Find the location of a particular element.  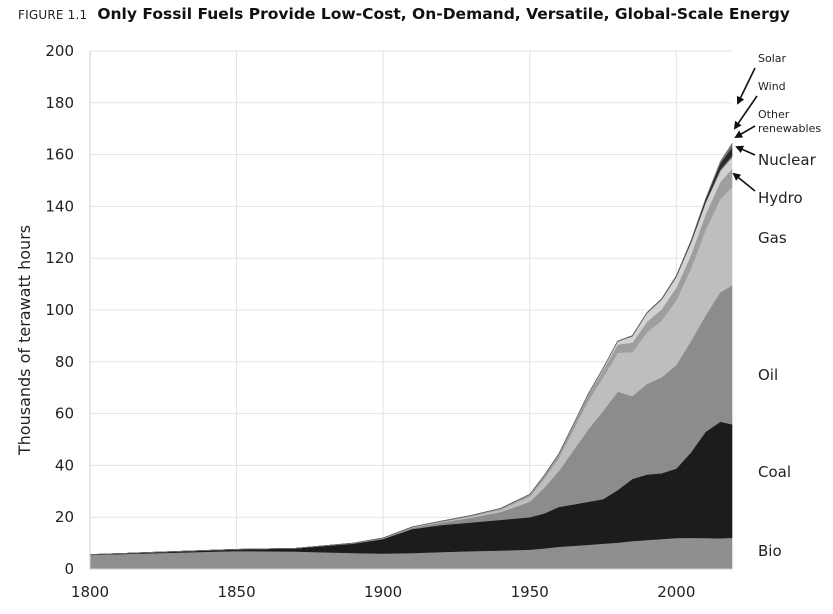

y-tick-label: 160 is located at coordinates (59, 155).